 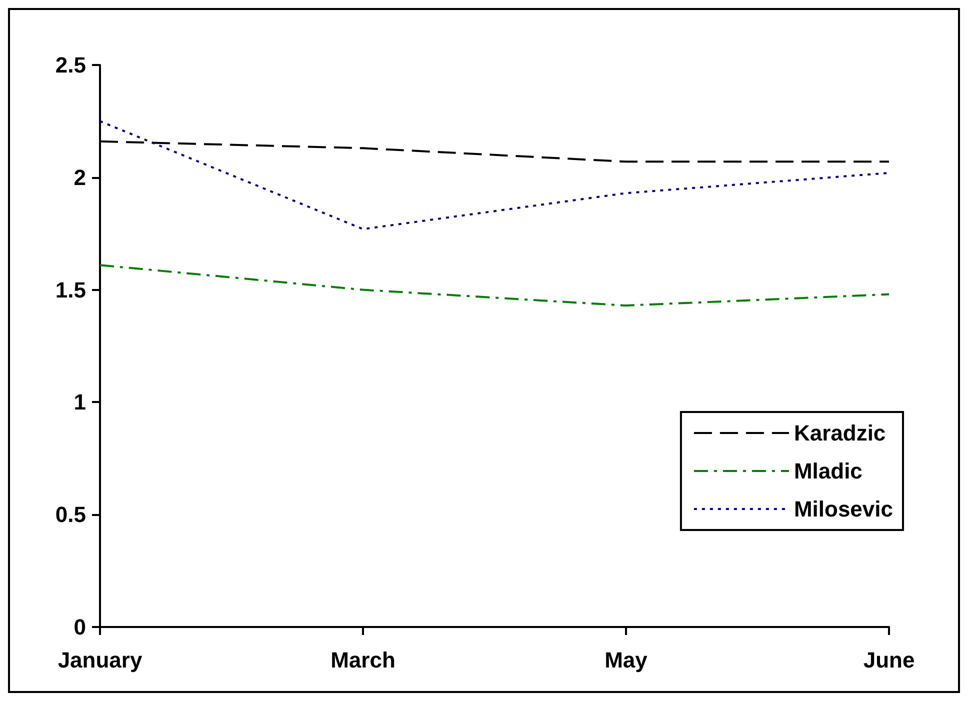 What do you see at coordinates (80, 177) in the screenshot?
I see `y-tick-label: 2` at bounding box center [80, 177].